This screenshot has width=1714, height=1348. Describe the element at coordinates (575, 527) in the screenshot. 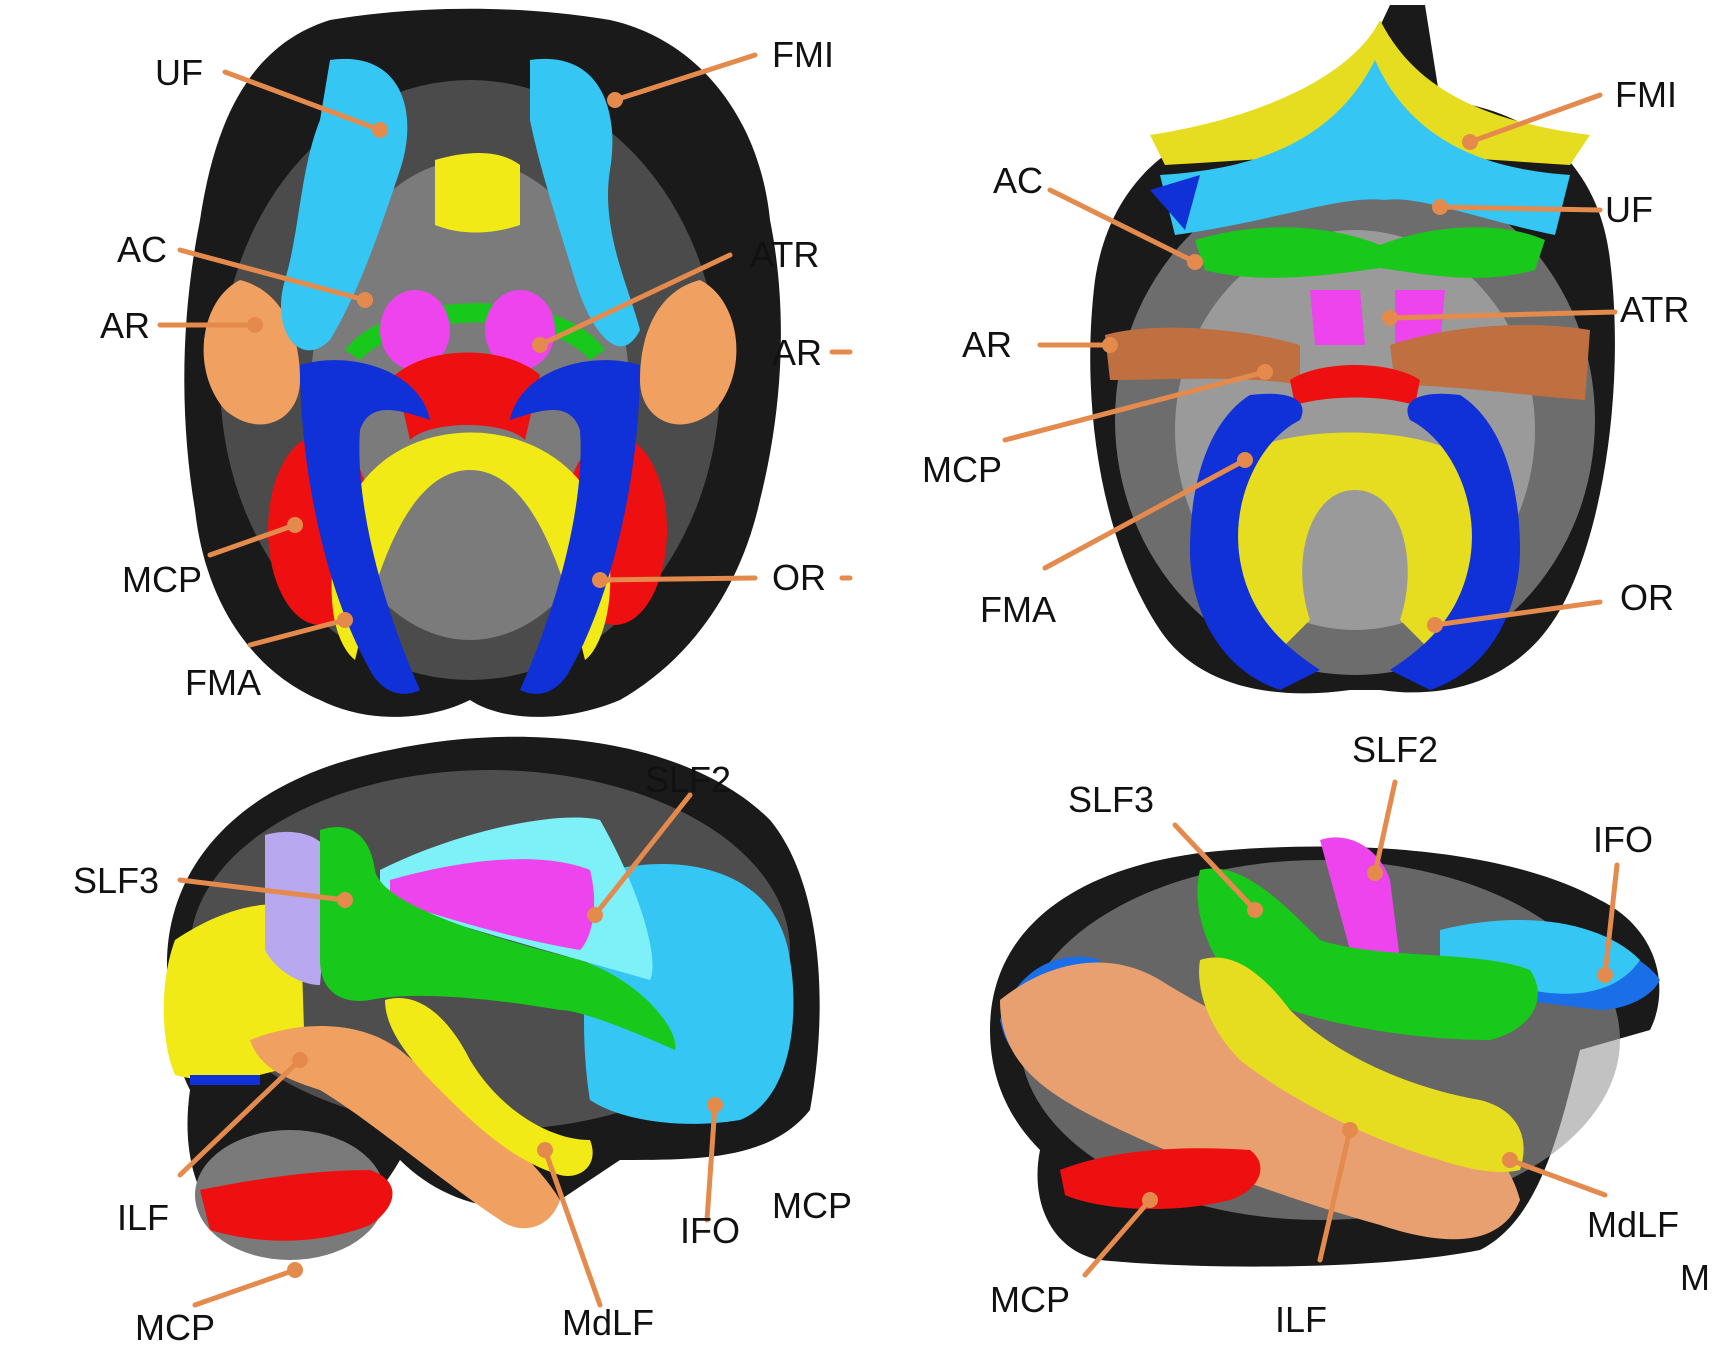

I see `tract-blue-or-right` at that location.